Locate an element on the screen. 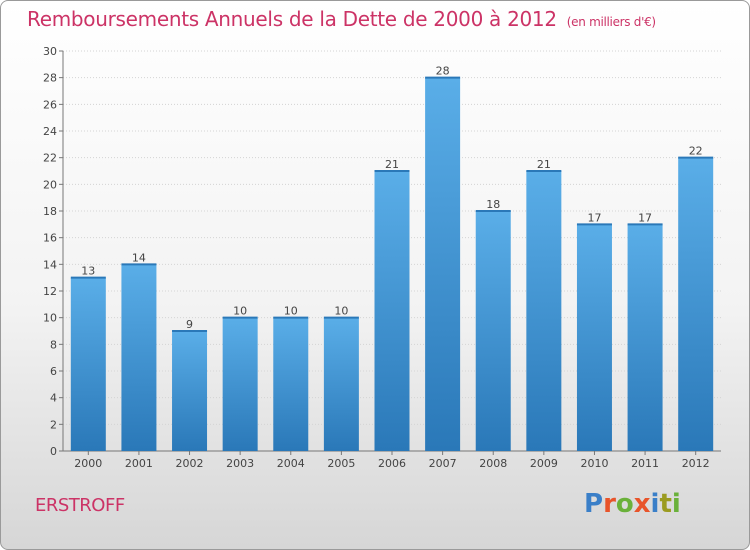 Image resolution: width=750 pixels, height=550 pixels. y-tick-label: 22 is located at coordinates (50, 158).